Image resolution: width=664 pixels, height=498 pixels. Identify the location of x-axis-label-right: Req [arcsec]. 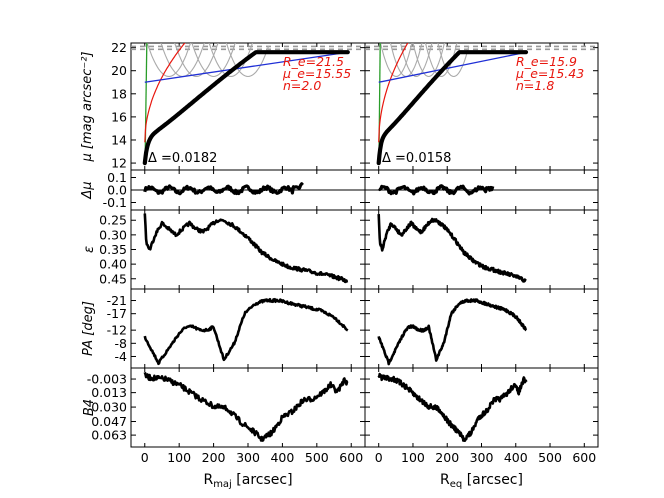
(481, 481).